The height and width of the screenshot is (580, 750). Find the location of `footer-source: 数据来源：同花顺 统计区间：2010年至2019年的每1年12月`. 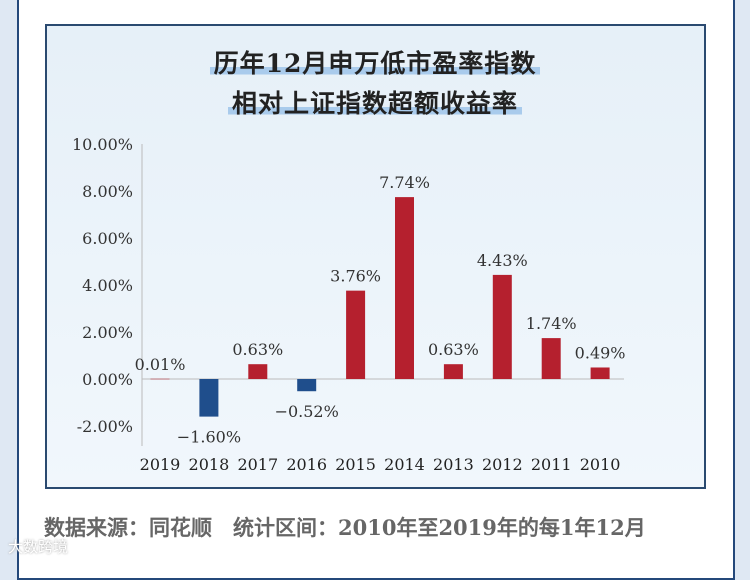

footer-source: 数据来源：同花顺 统计区间：2010年至2019年的每1年12月 is located at coordinates (345, 527).